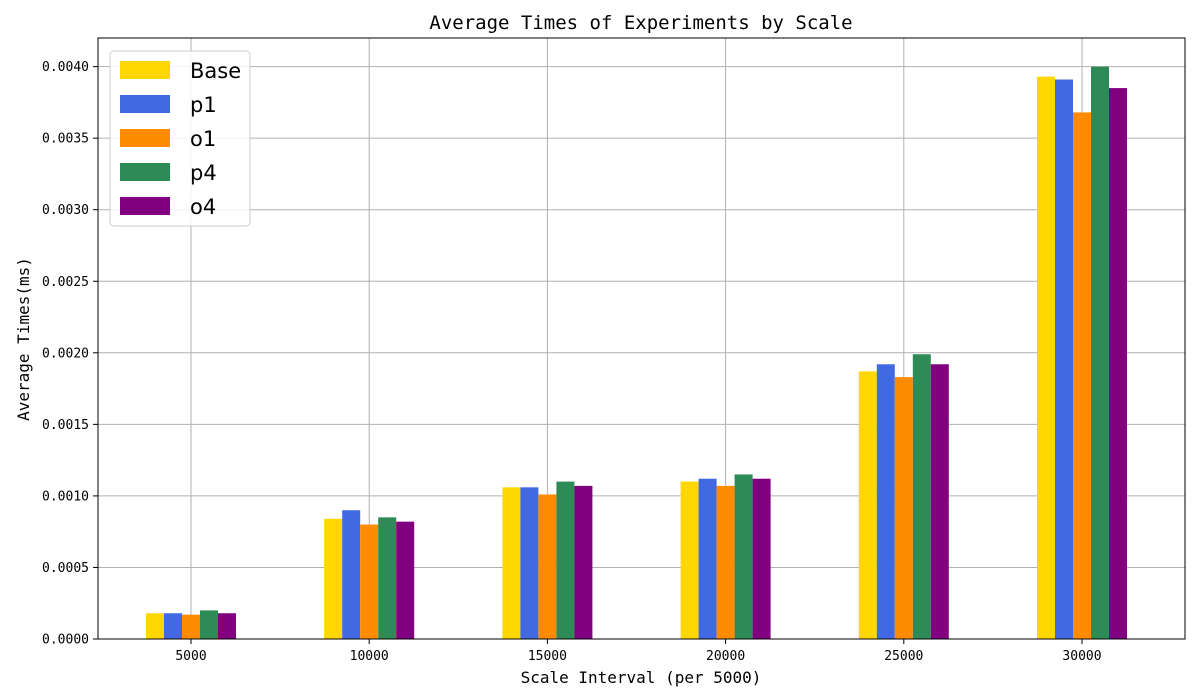 This screenshot has width=1200, height=700. What do you see at coordinates (65, 353) in the screenshot?
I see `y-tick-label: 0.0020` at bounding box center [65, 353].